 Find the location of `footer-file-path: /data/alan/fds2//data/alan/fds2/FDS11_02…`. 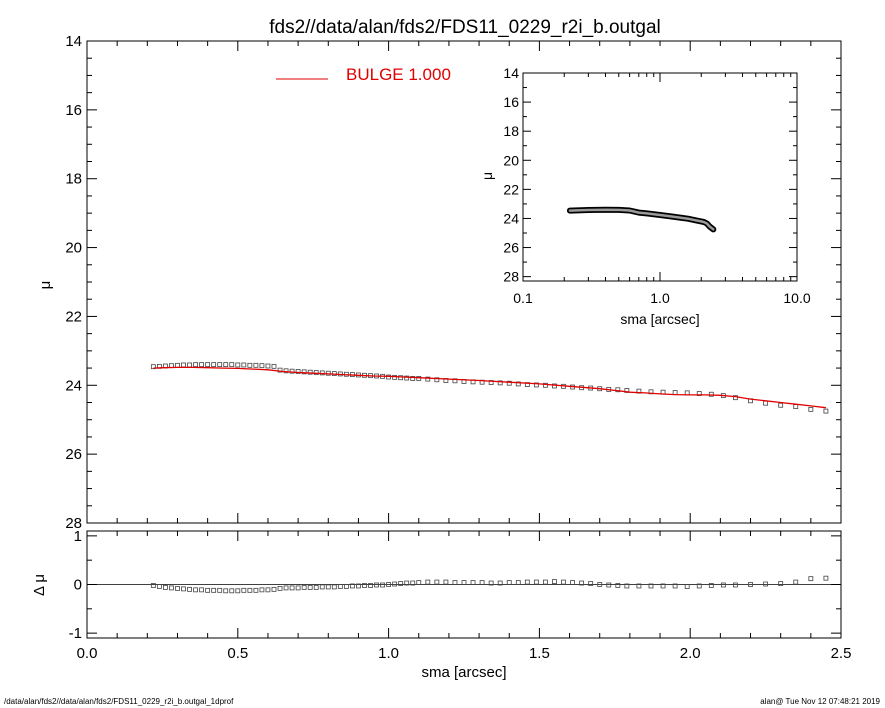

footer-file-path: /data/alan/fds2//data/alan/fds2/FDS11_02… is located at coordinates (119, 701).